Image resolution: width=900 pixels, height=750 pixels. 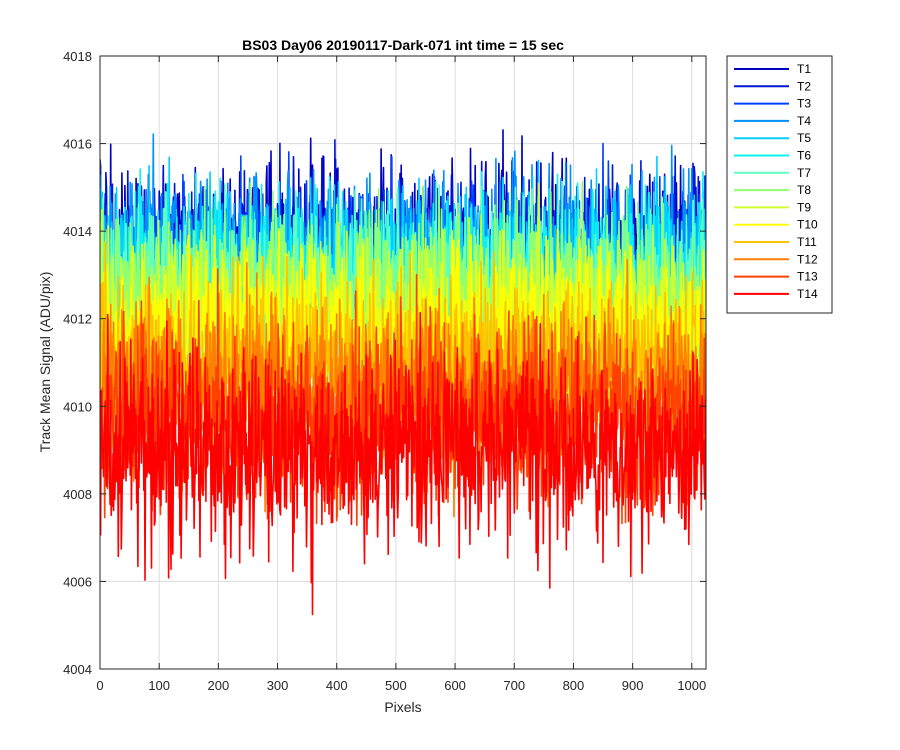 I want to click on x-tick-label: 300, so click(x=278, y=685).